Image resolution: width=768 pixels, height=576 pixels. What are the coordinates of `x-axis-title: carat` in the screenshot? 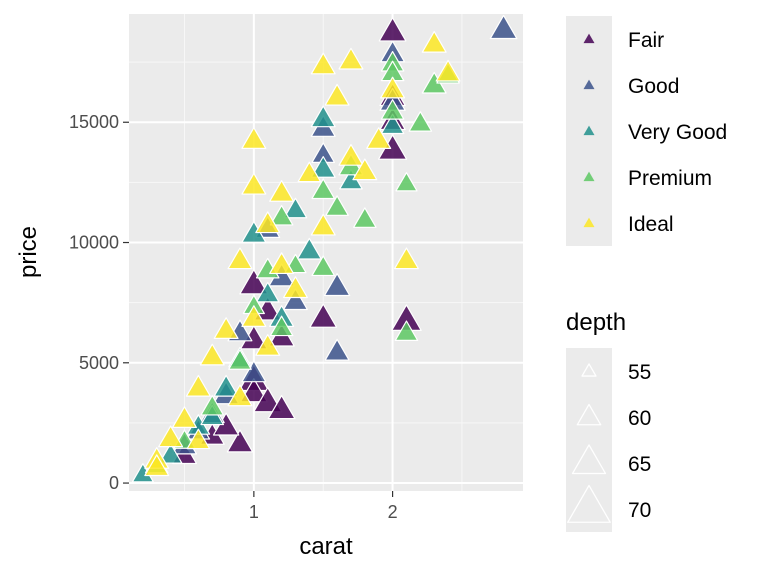 It's located at (326, 546).